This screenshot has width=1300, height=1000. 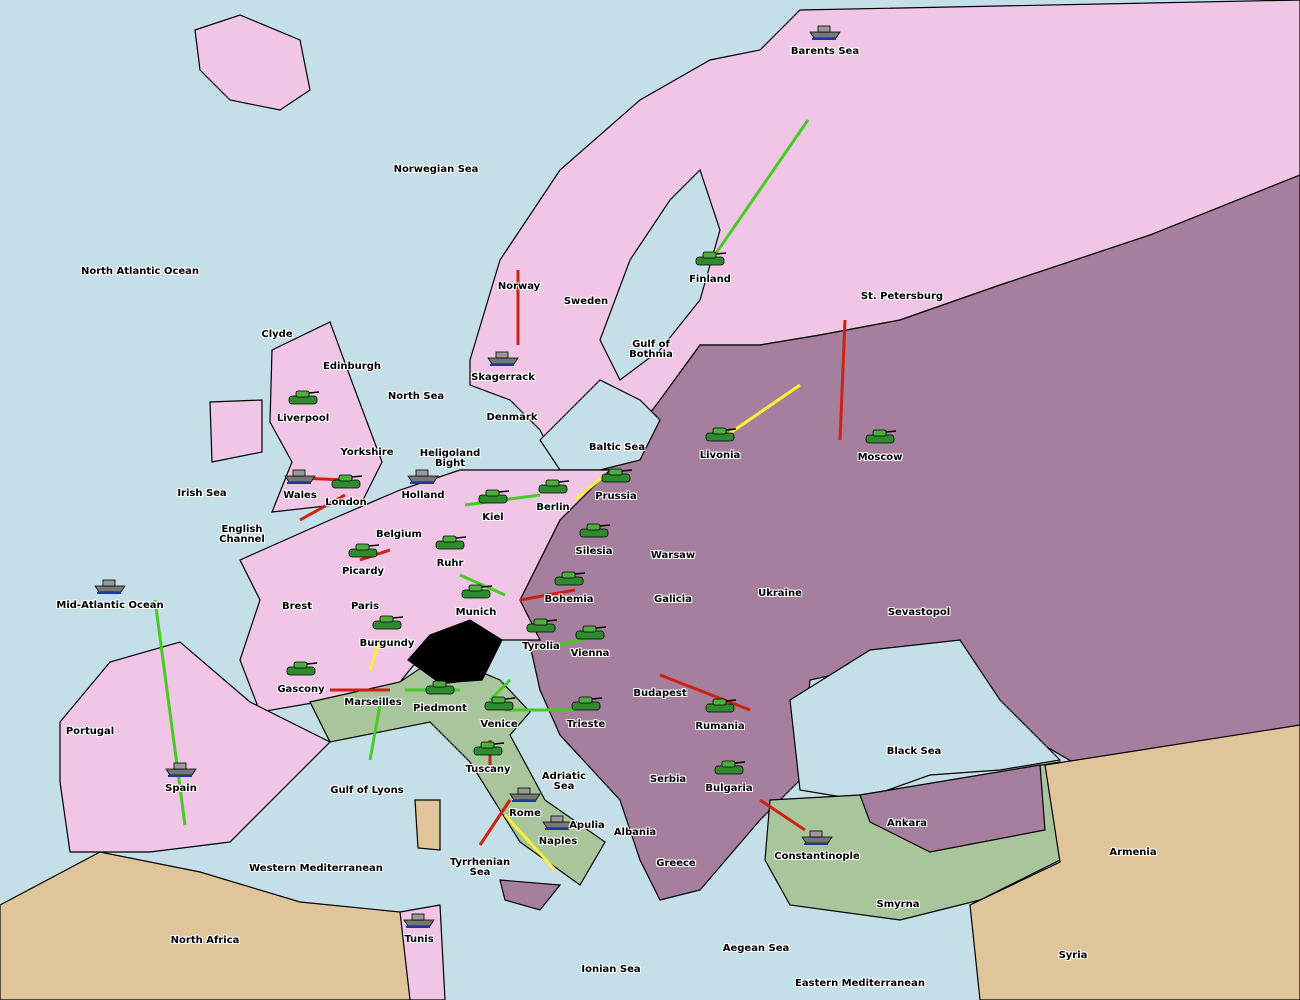 What do you see at coordinates (499, 724) in the screenshot?
I see `province-label: Venice` at bounding box center [499, 724].